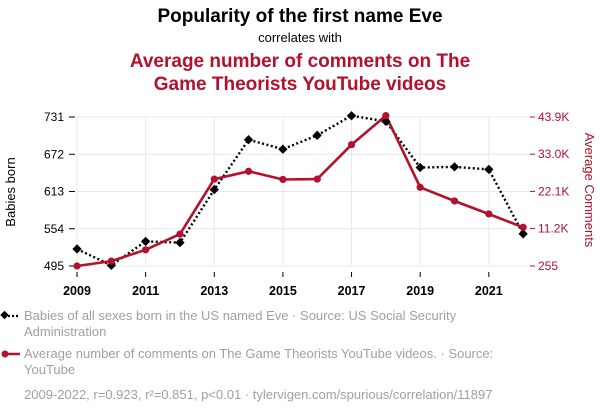 The height and width of the screenshot is (414, 600). I want to click on x-tick-label: 2021, so click(489, 291).